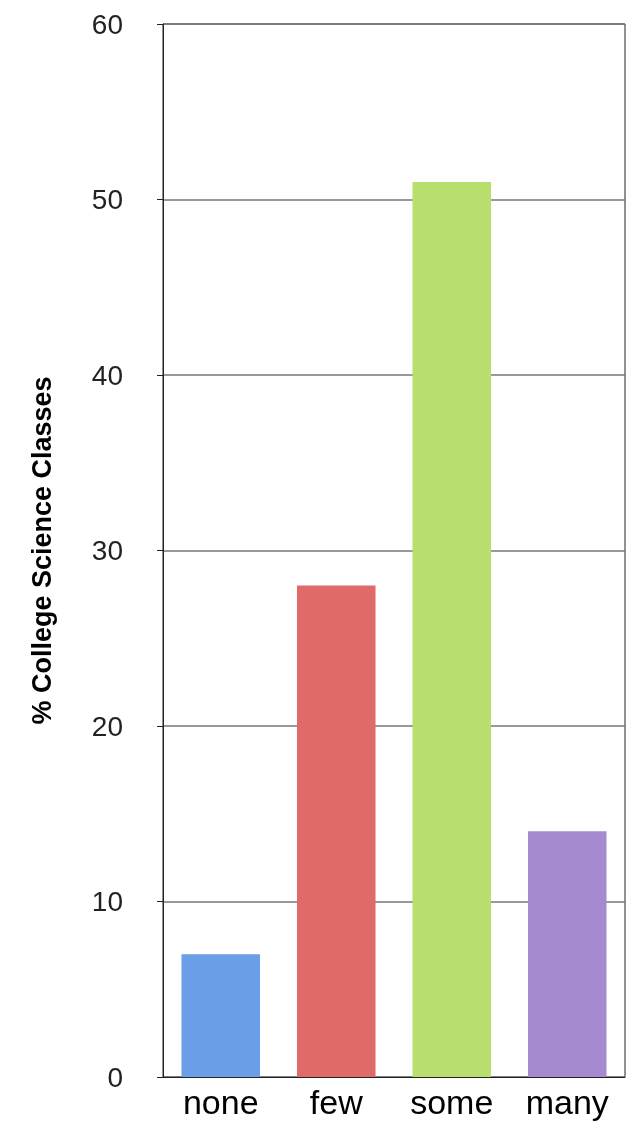 This screenshot has height=1134, width=638. I want to click on x-tick-label: some, so click(452, 1102).